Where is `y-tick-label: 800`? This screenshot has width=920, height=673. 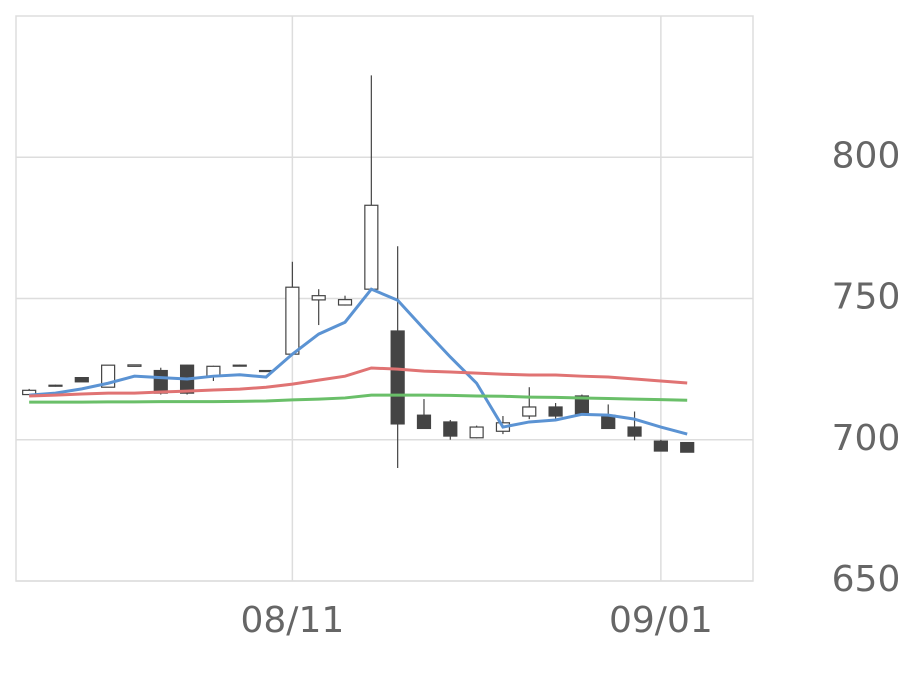
y-tick-label: 800 is located at coordinates (866, 155).